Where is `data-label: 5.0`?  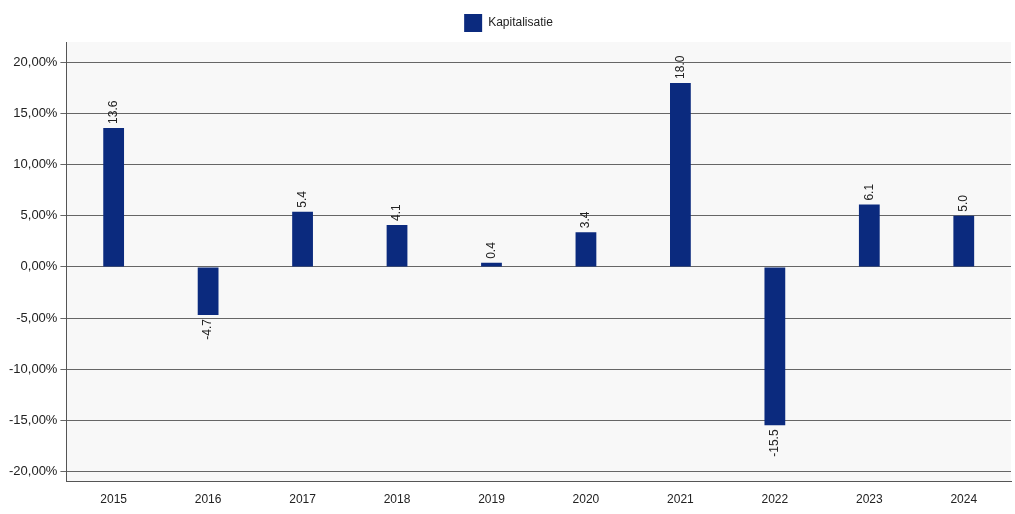 data-label: 5.0 is located at coordinates (963, 203).